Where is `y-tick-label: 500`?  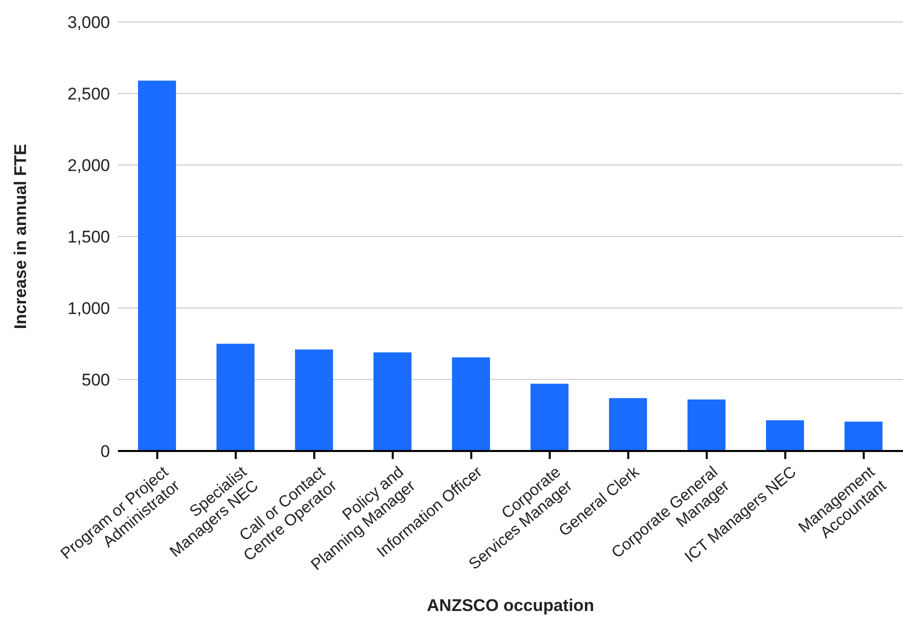
y-tick-label: 500 is located at coordinates (96, 380).